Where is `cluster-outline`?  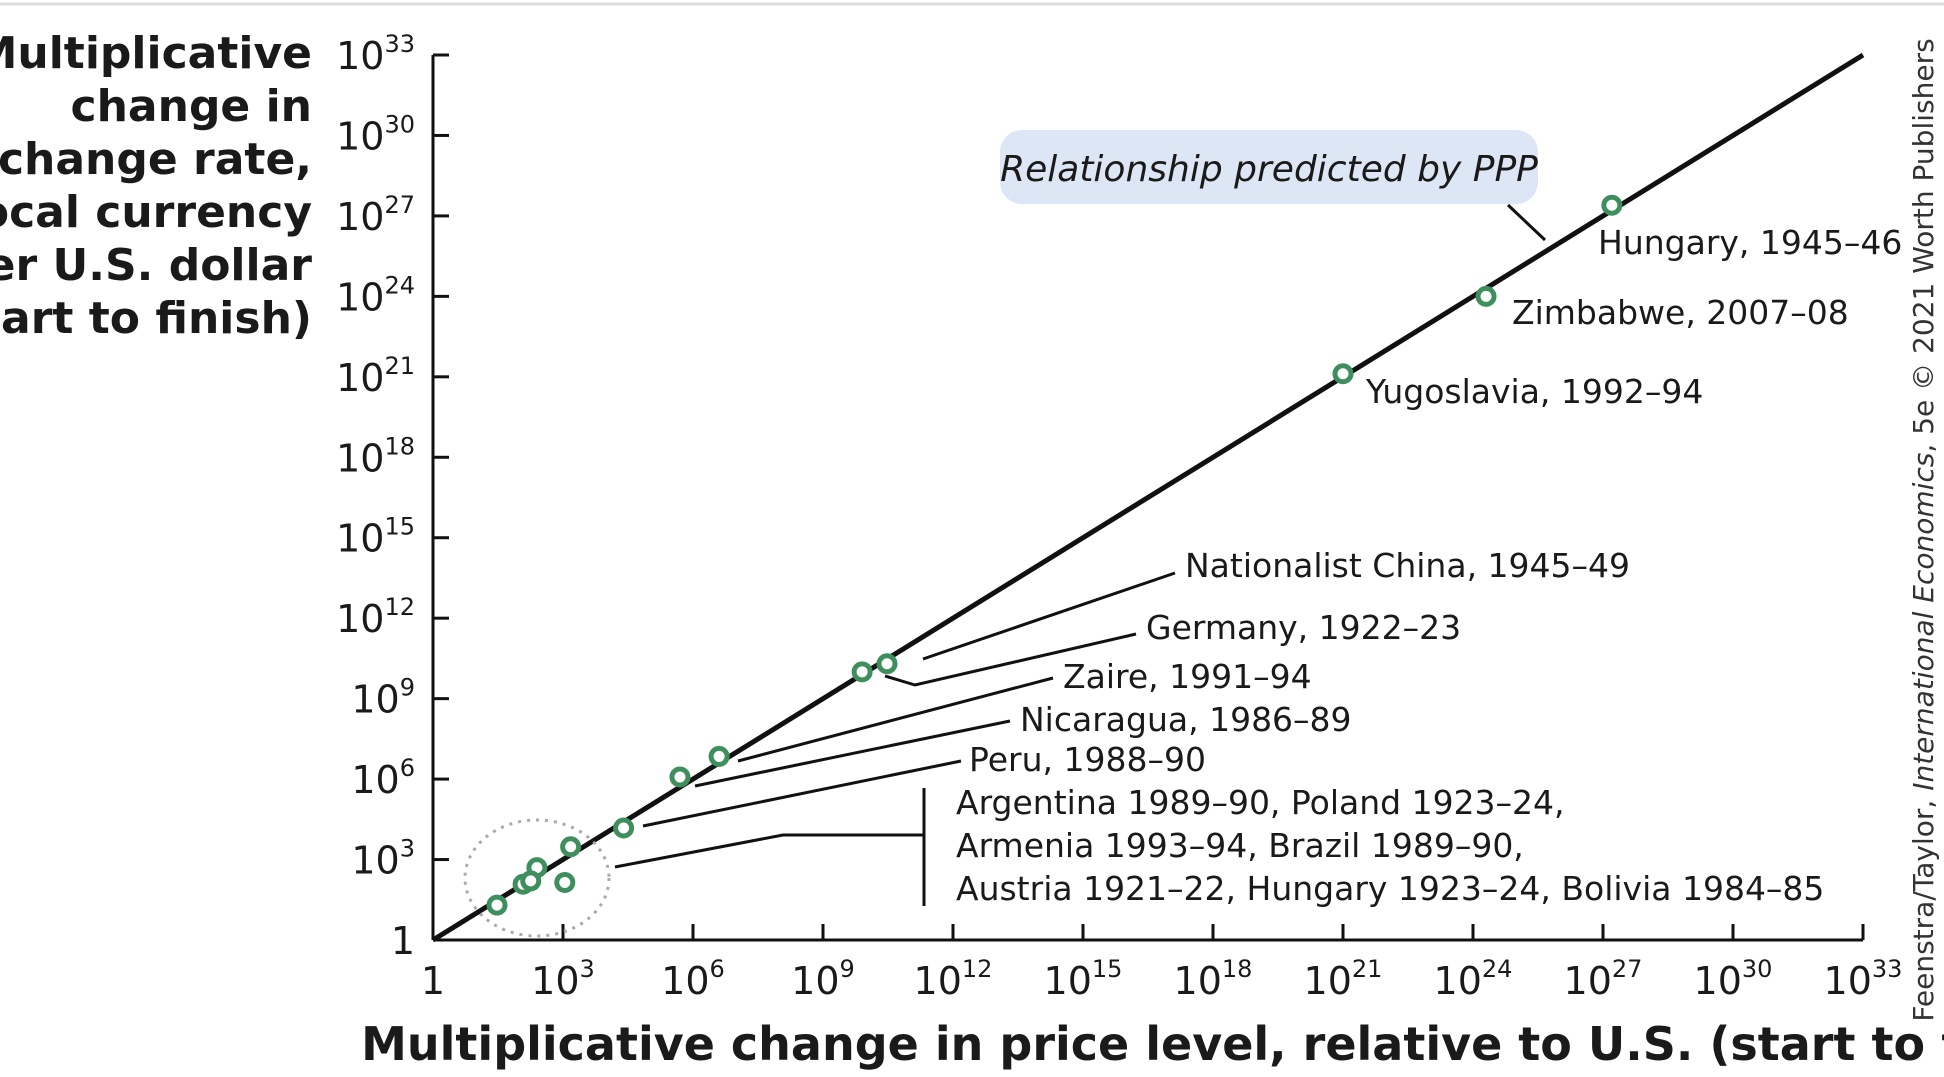
cluster-outline is located at coordinates (537, 878).